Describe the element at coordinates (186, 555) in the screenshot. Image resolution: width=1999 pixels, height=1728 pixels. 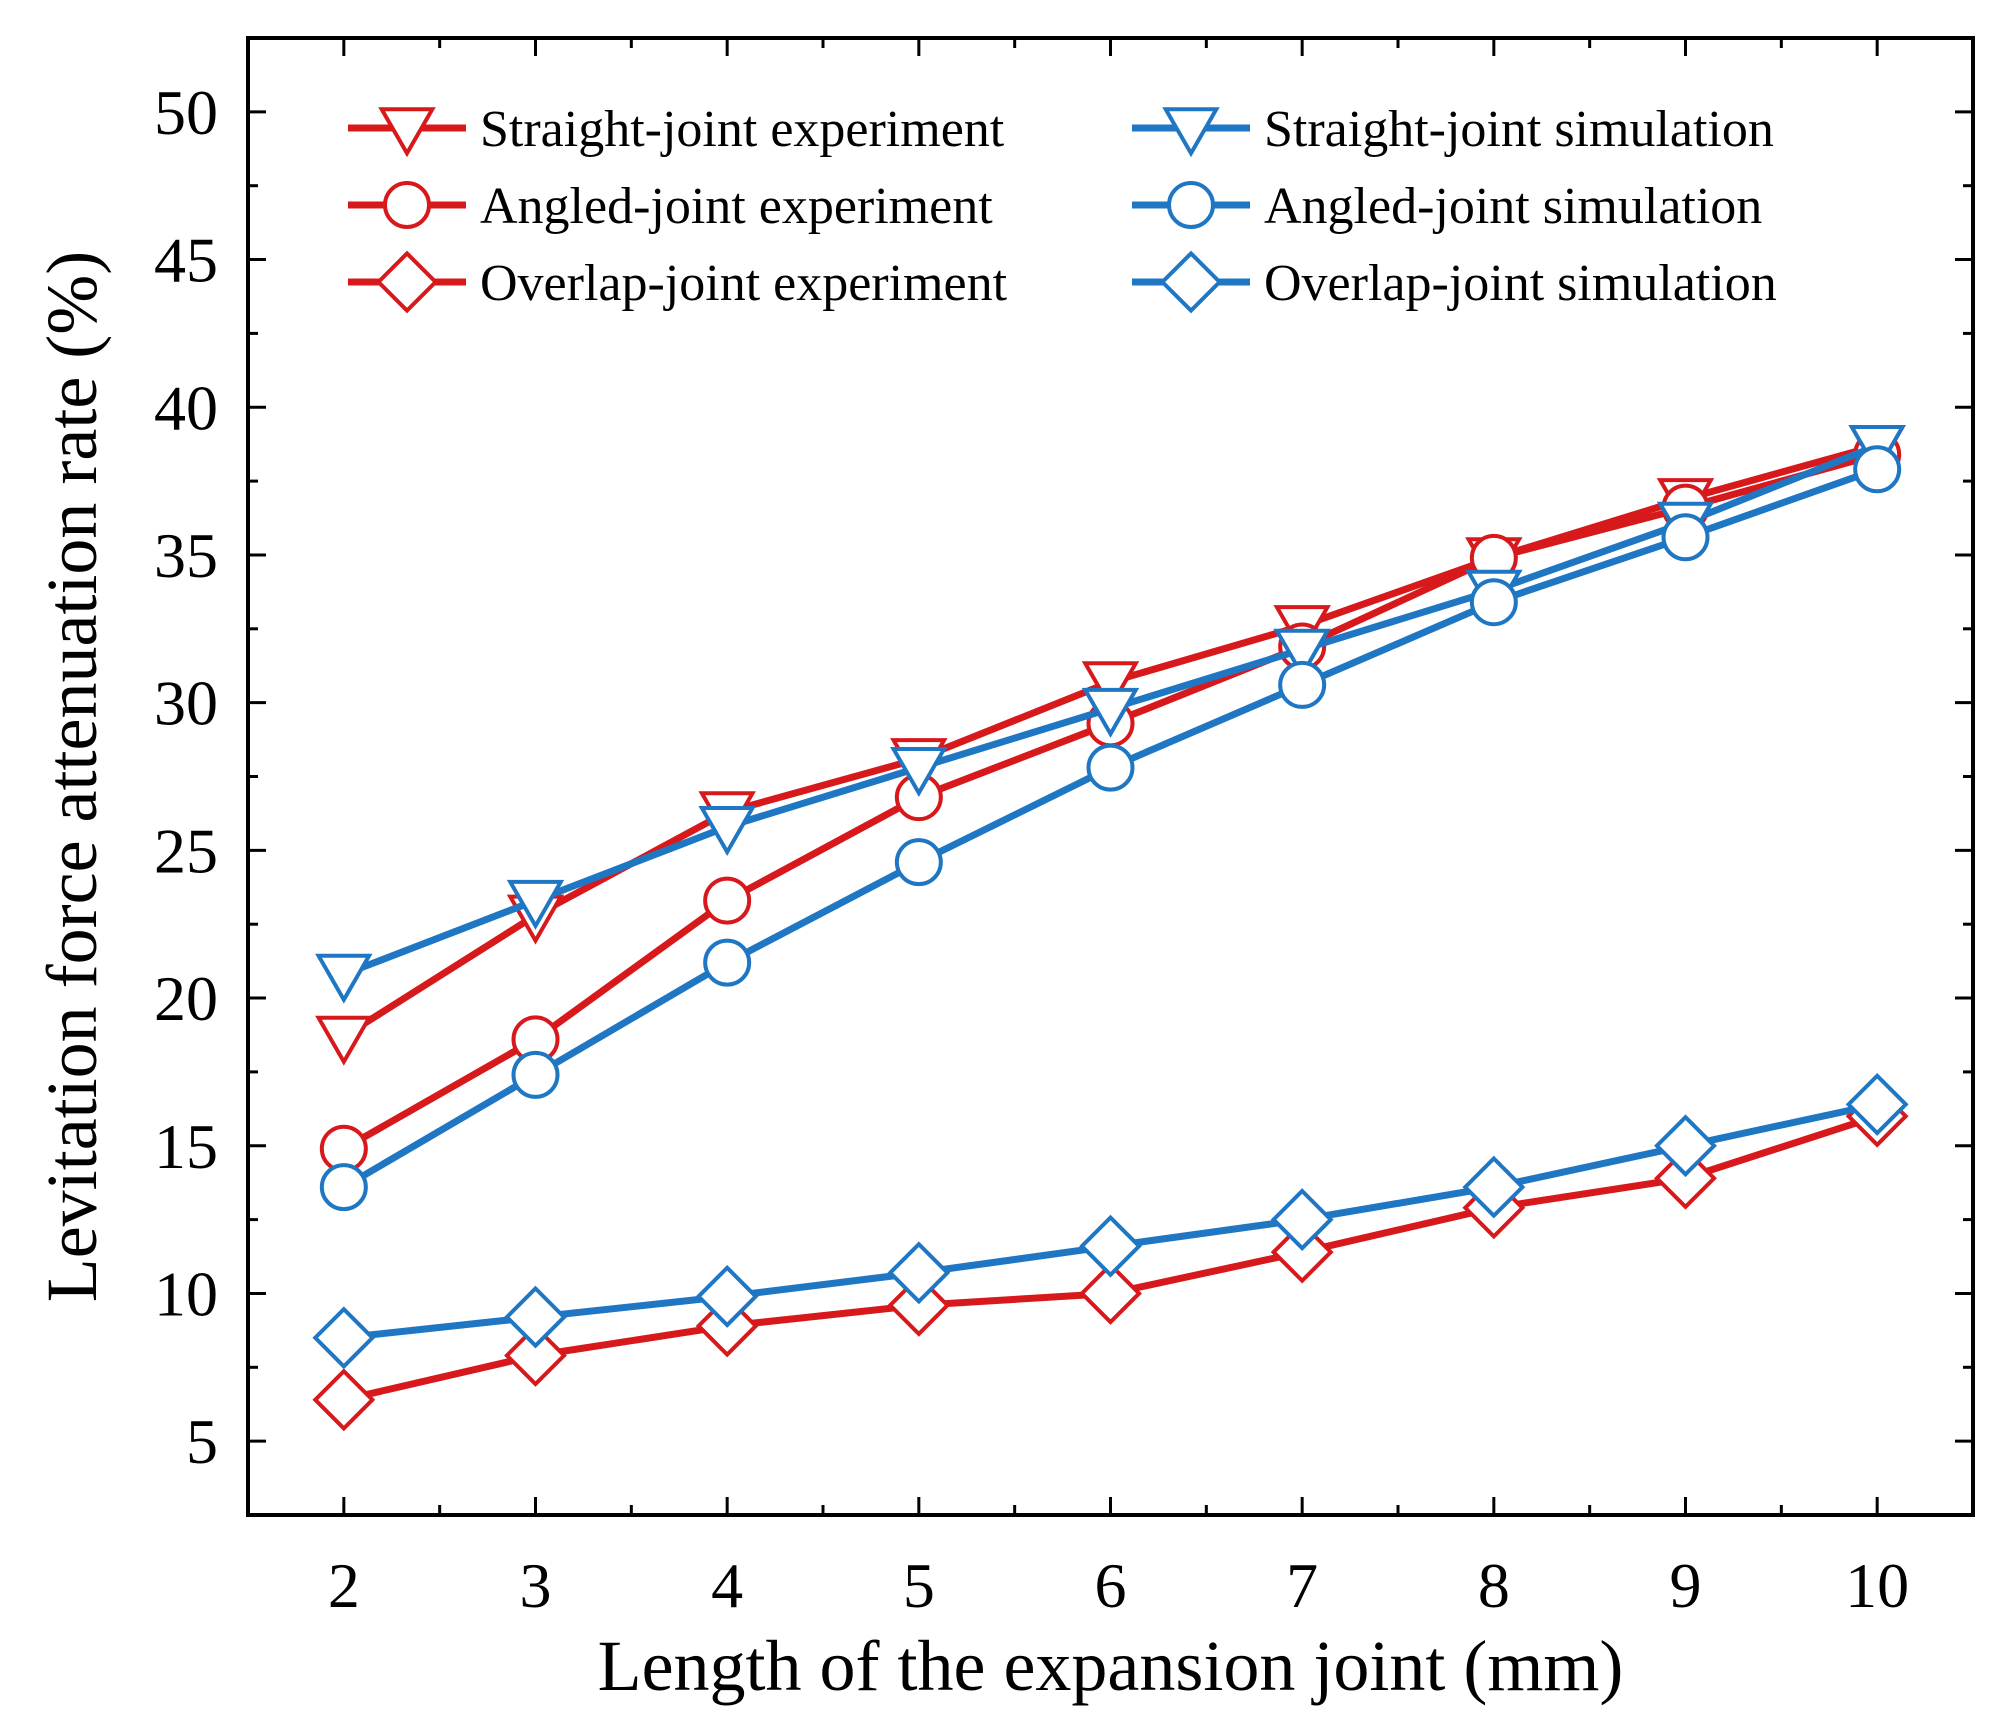
I see `y-tick-label: 35` at that location.